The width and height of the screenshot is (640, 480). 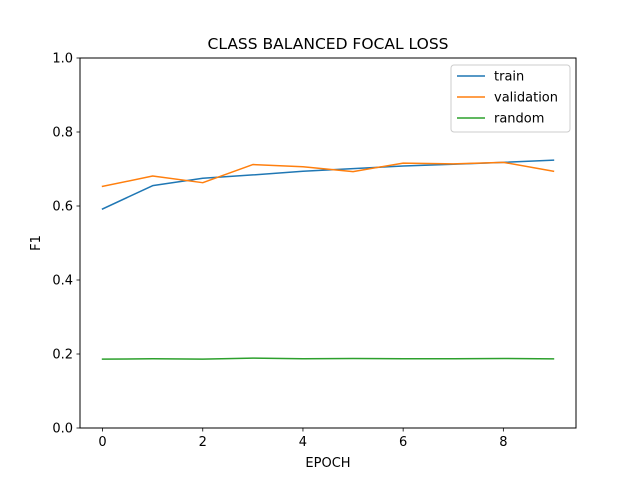 What do you see at coordinates (328, 174) in the screenshot?
I see `series-line-validation` at bounding box center [328, 174].